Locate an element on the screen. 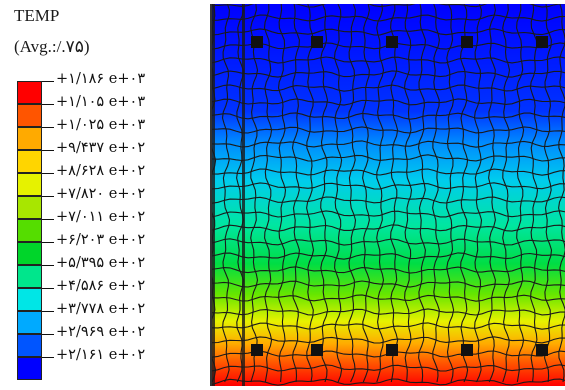  legend-value-label: +۶/۲۰۳ e+۰۲ is located at coordinates (101, 240).